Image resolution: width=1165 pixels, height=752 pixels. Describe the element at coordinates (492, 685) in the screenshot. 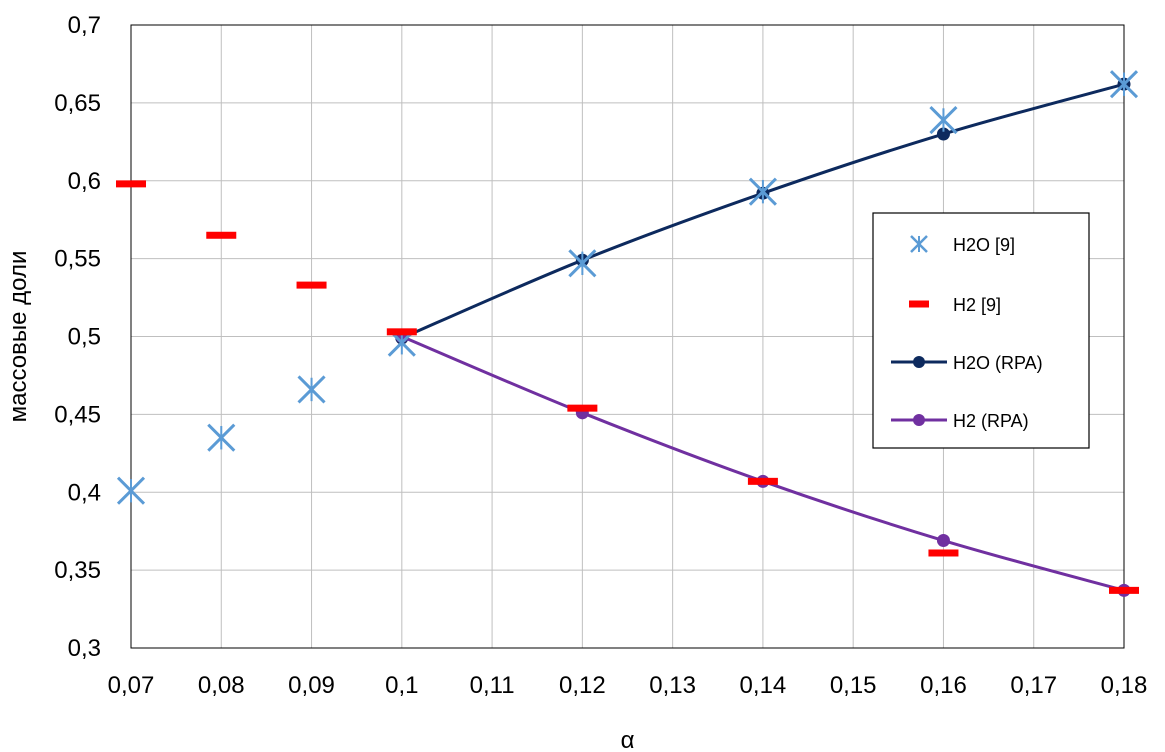

I see `x-tick-label: 0,11` at that location.